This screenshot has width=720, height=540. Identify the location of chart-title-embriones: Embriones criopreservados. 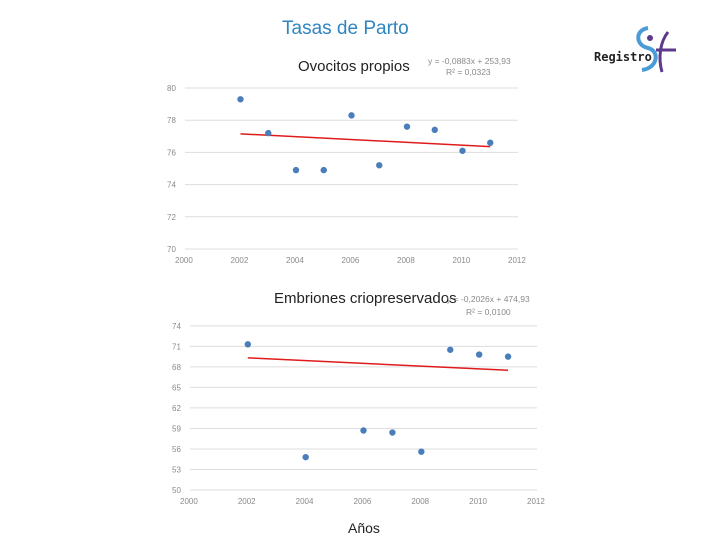
(365, 298).